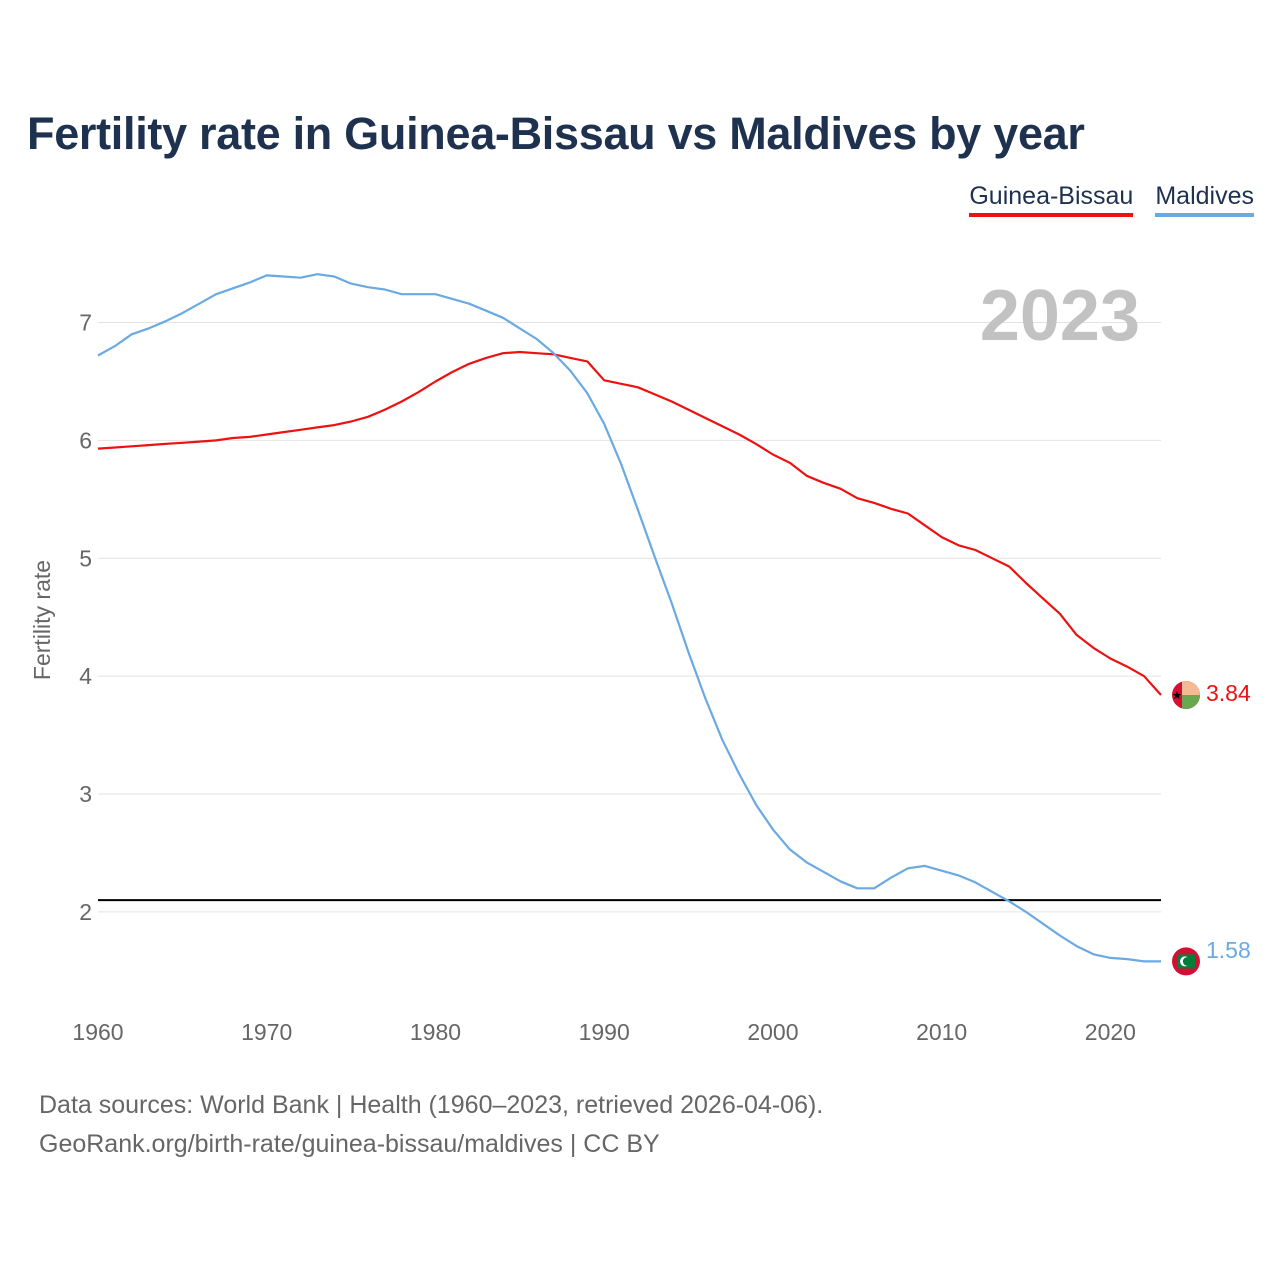 The width and height of the screenshot is (1280, 1280). What do you see at coordinates (941, 1032) in the screenshot?
I see `x-tick-label: 2010` at bounding box center [941, 1032].